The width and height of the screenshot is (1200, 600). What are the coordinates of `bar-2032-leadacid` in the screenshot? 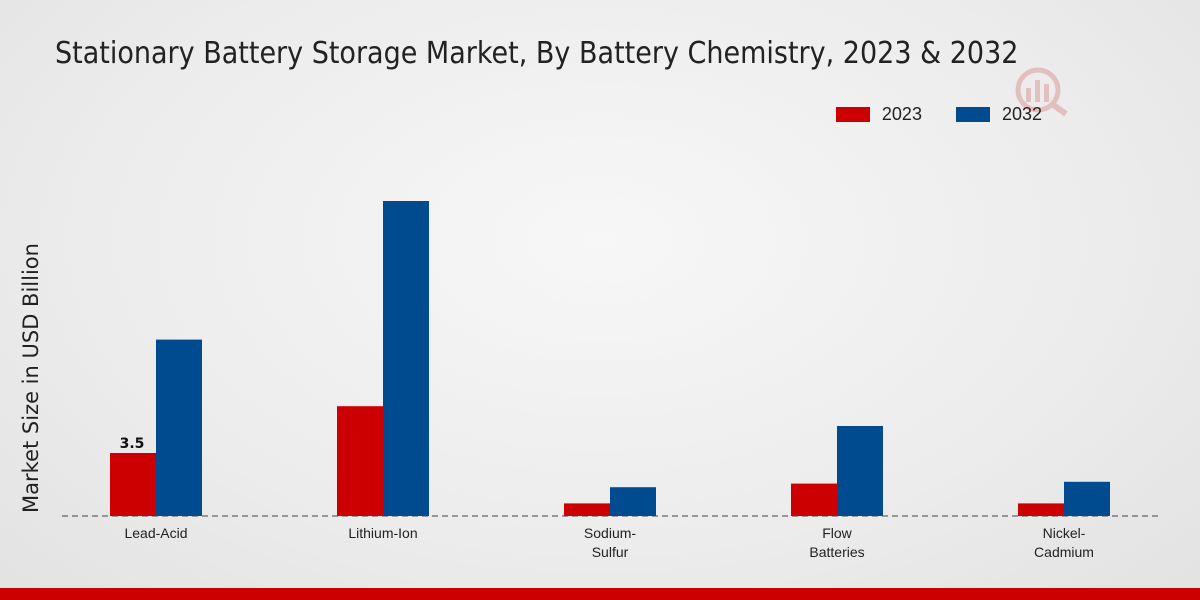 It's located at (179, 427).